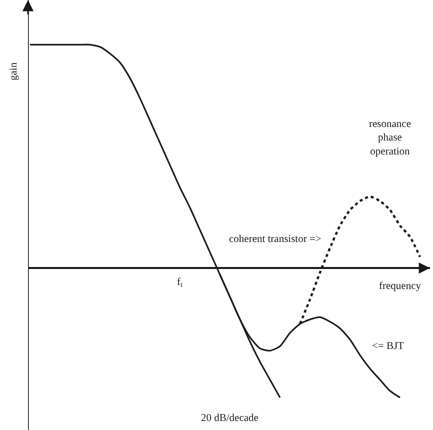 This screenshot has width=433, height=430. Describe the element at coordinates (388, 346) in the screenshot. I see `series-label: <= BJT` at that location.